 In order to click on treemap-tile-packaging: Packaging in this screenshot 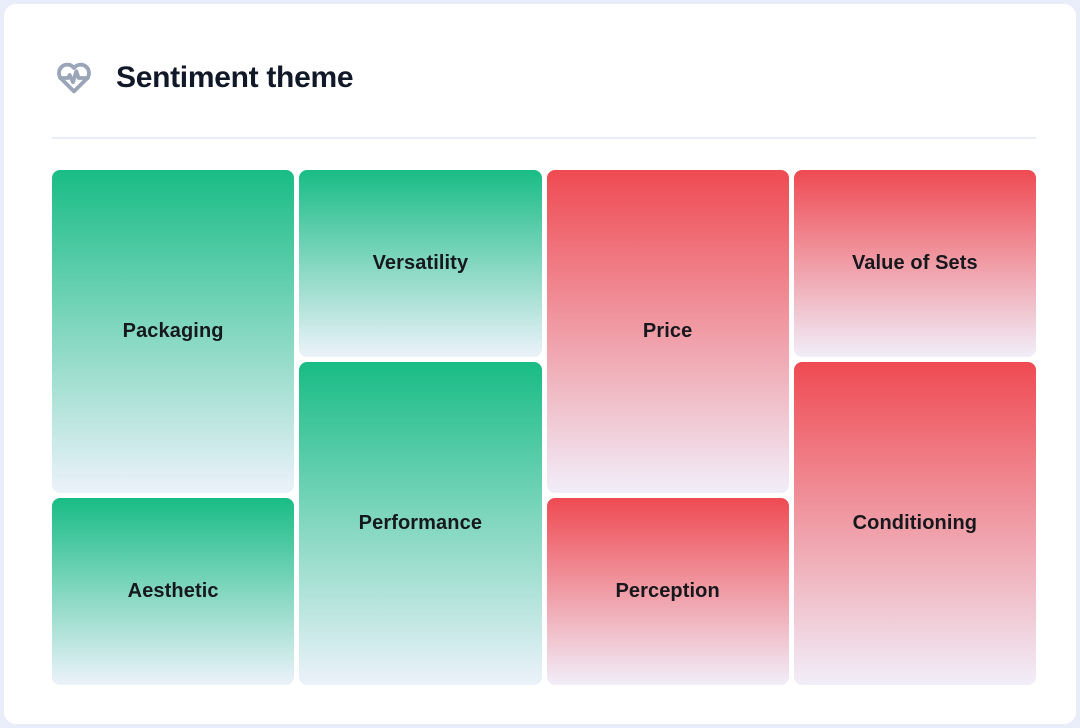, I will do `click(173, 331)`.